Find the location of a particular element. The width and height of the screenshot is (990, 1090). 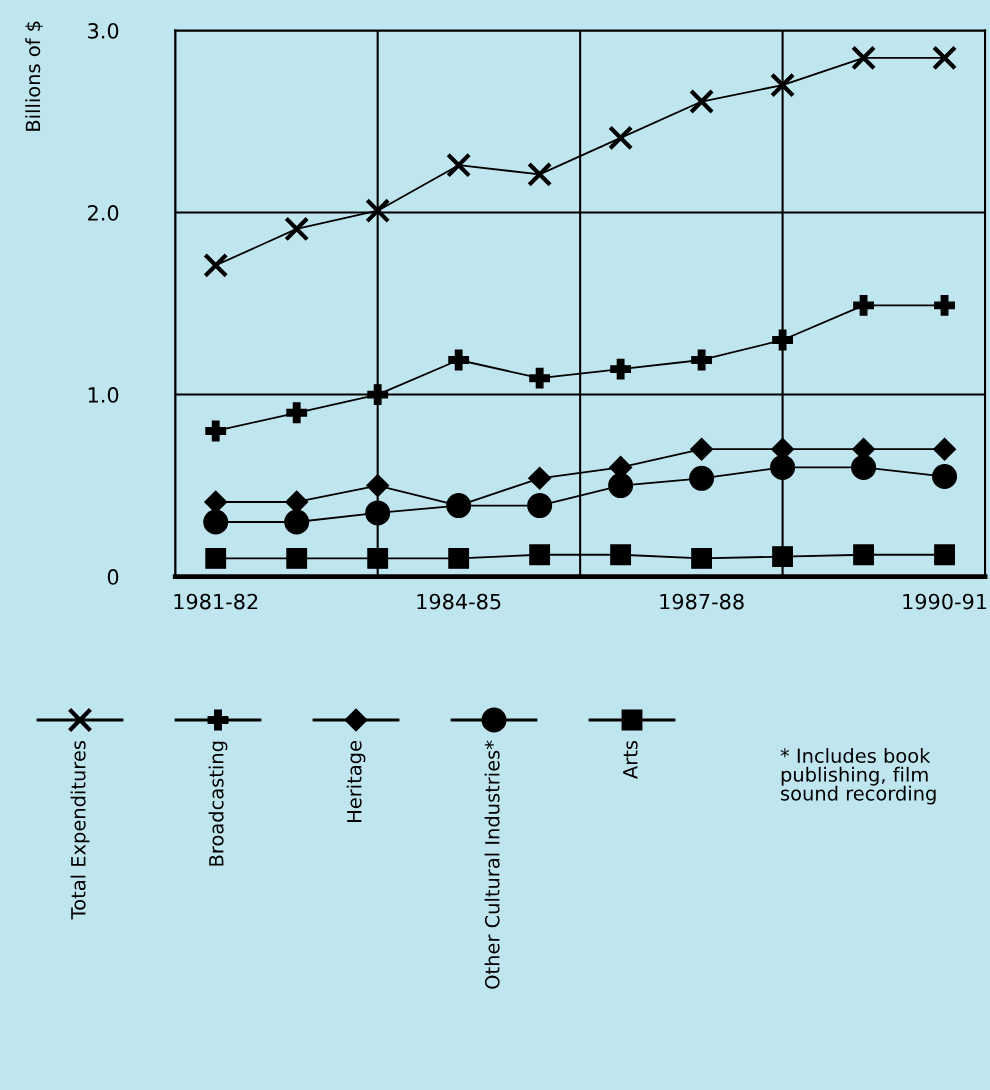

legend-label: Other Cultural Industries* is located at coordinates (492, 864).